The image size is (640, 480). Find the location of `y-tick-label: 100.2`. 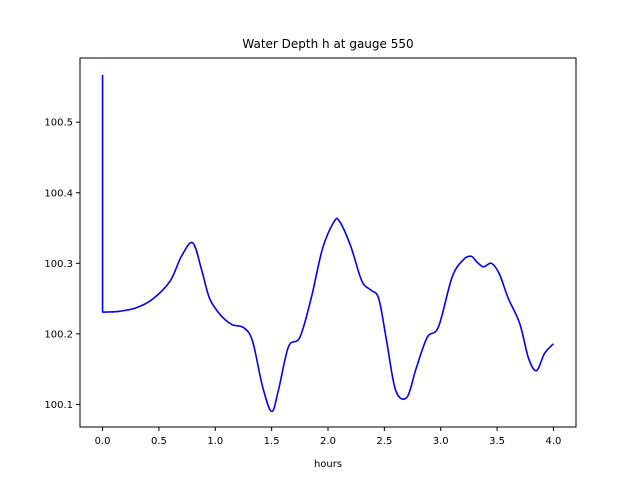

y-tick-label: 100.2 is located at coordinates (58, 334).